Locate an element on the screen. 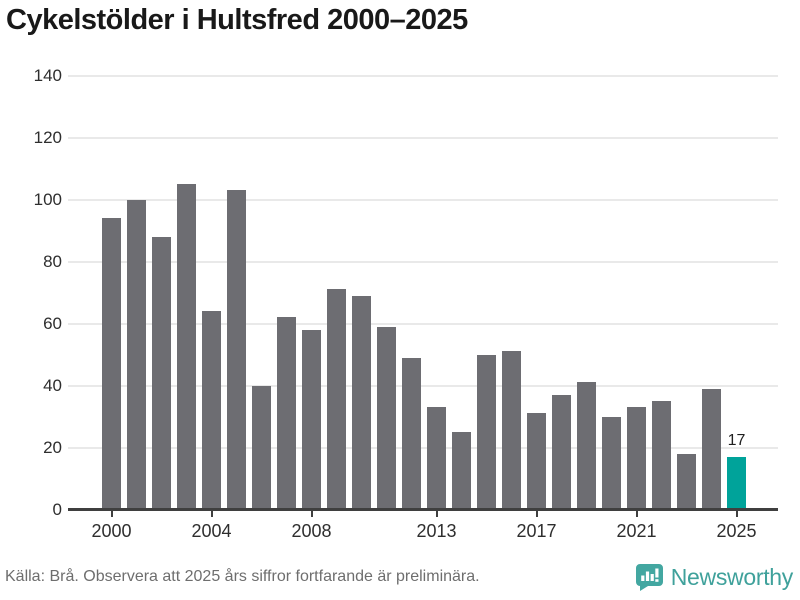  bar-2010 is located at coordinates (361, 402).